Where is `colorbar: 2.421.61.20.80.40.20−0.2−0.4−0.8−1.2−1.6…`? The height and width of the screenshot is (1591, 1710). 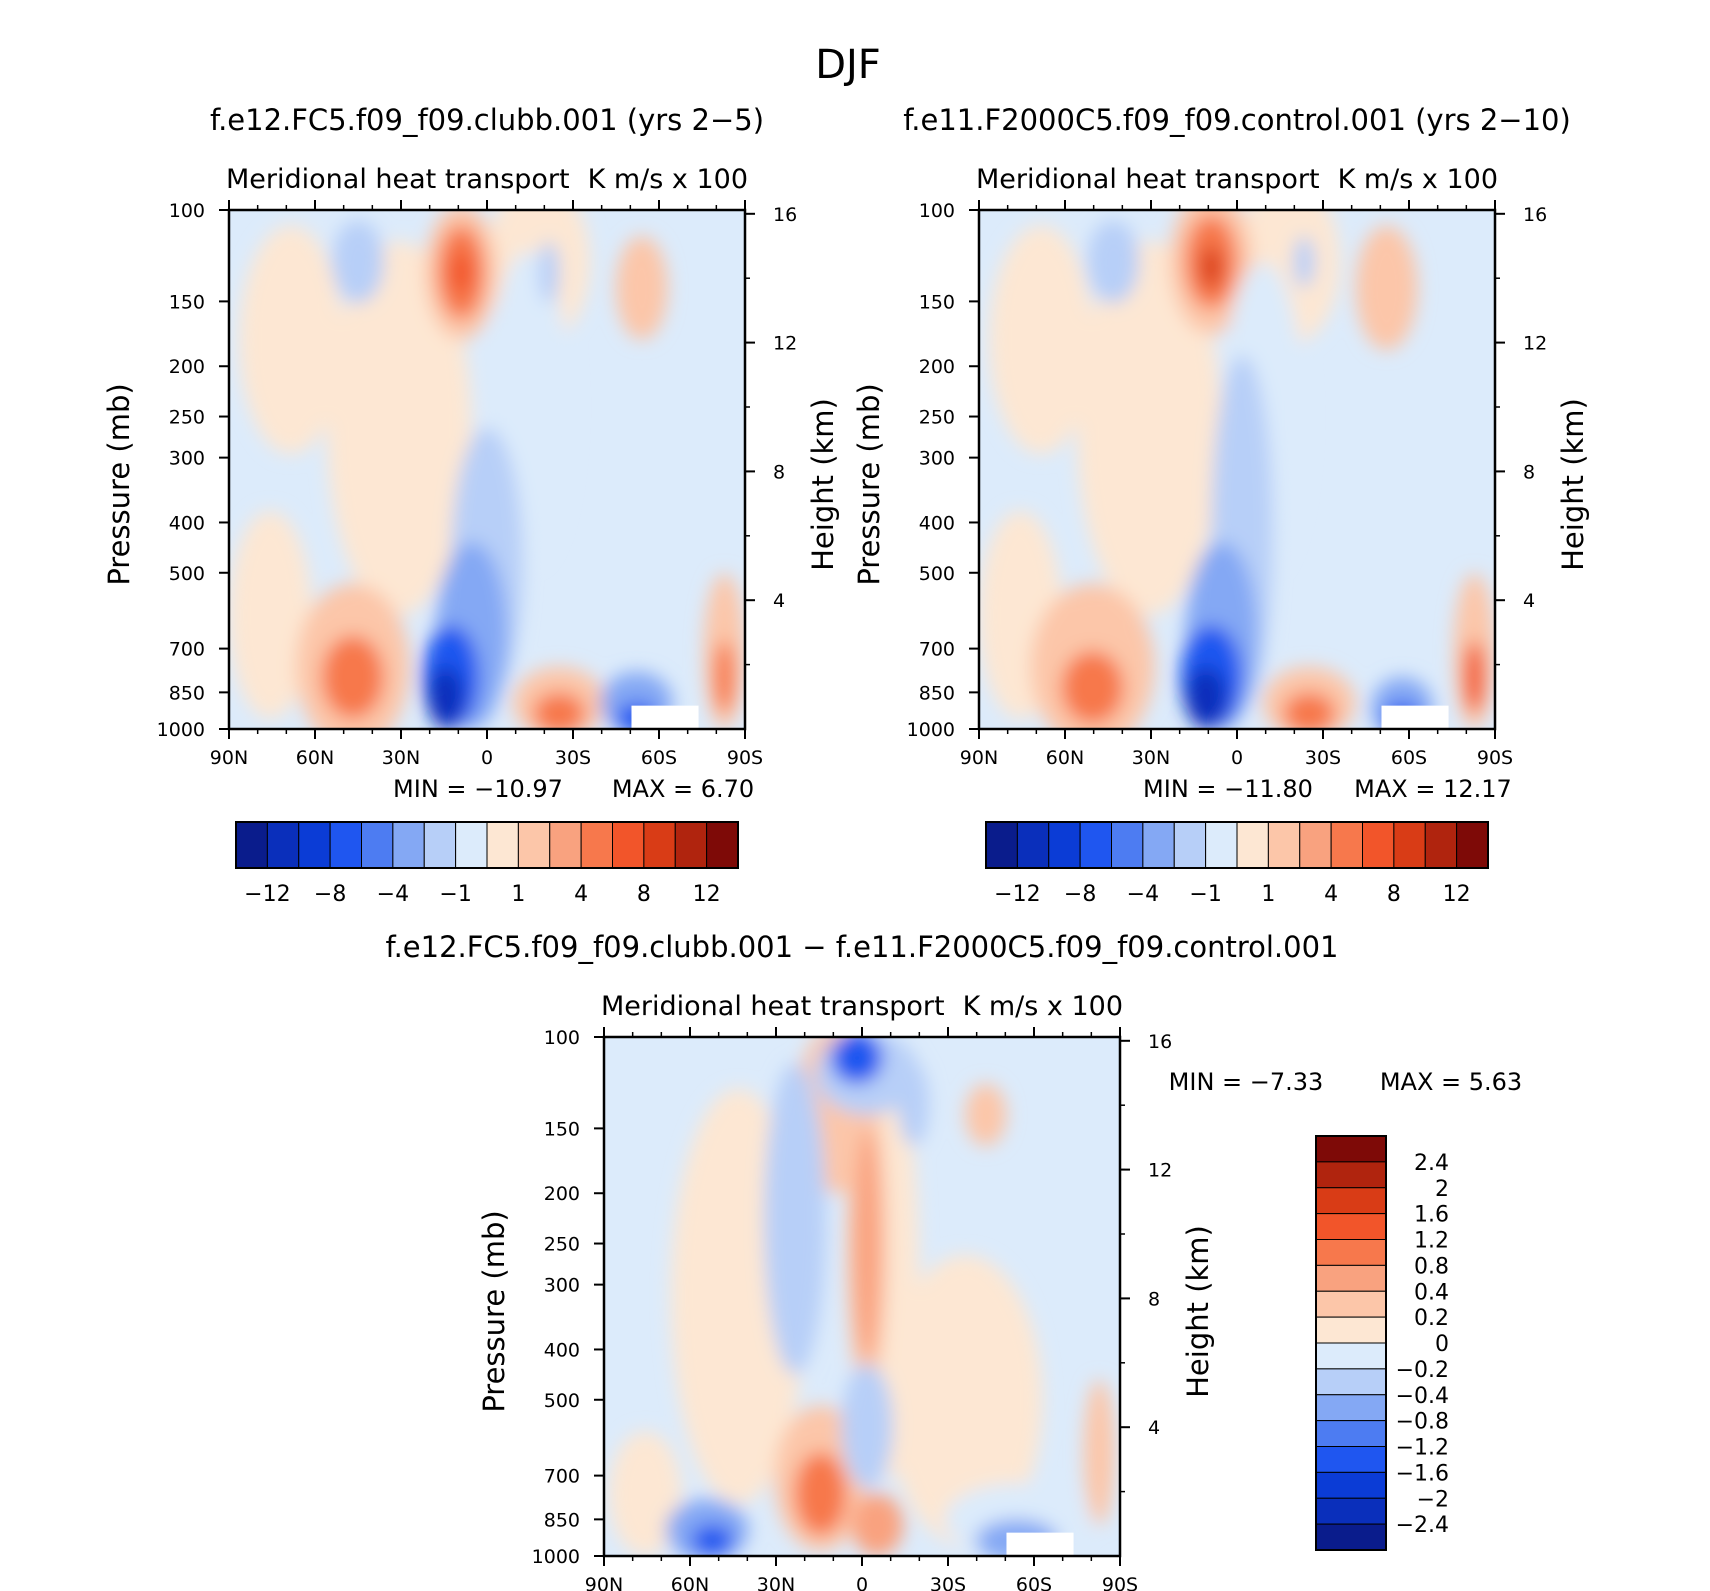 colorbar: 2.421.61.20.80.40.20−0.2−0.4−0.8−1.2−1.6… is located at coordinates (1382, 1343).